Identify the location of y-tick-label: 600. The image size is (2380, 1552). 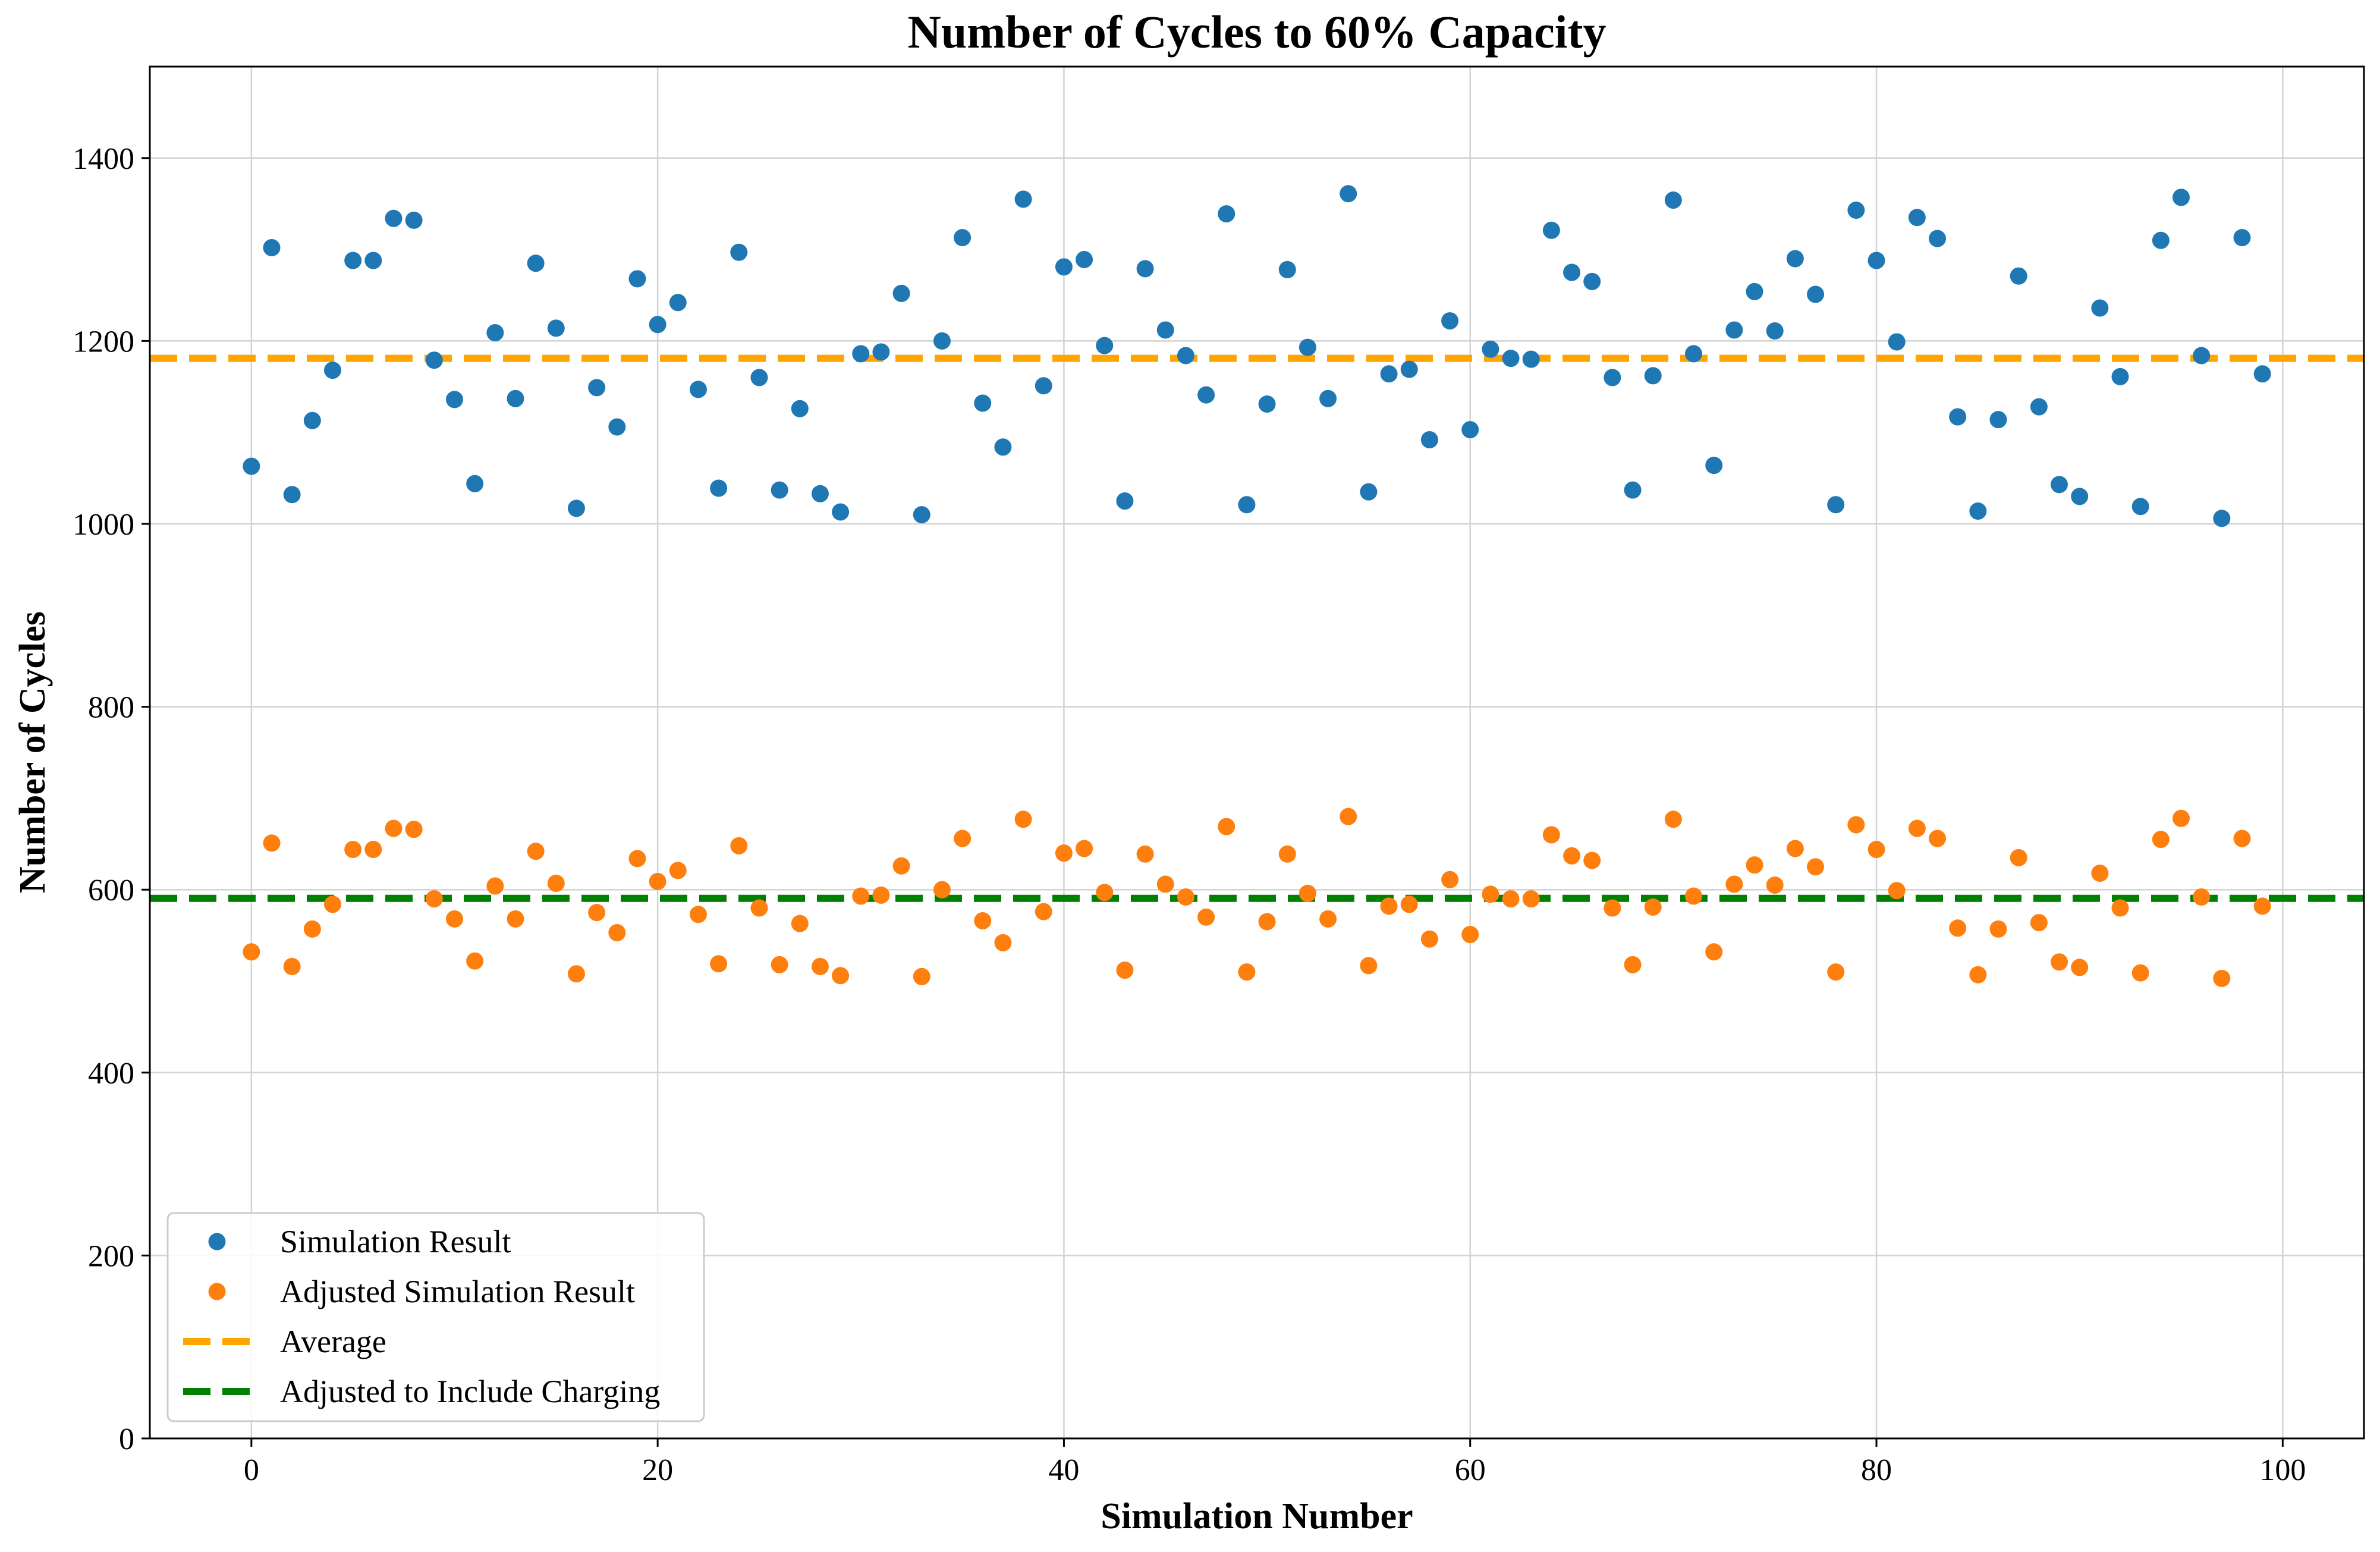
(111, 890).